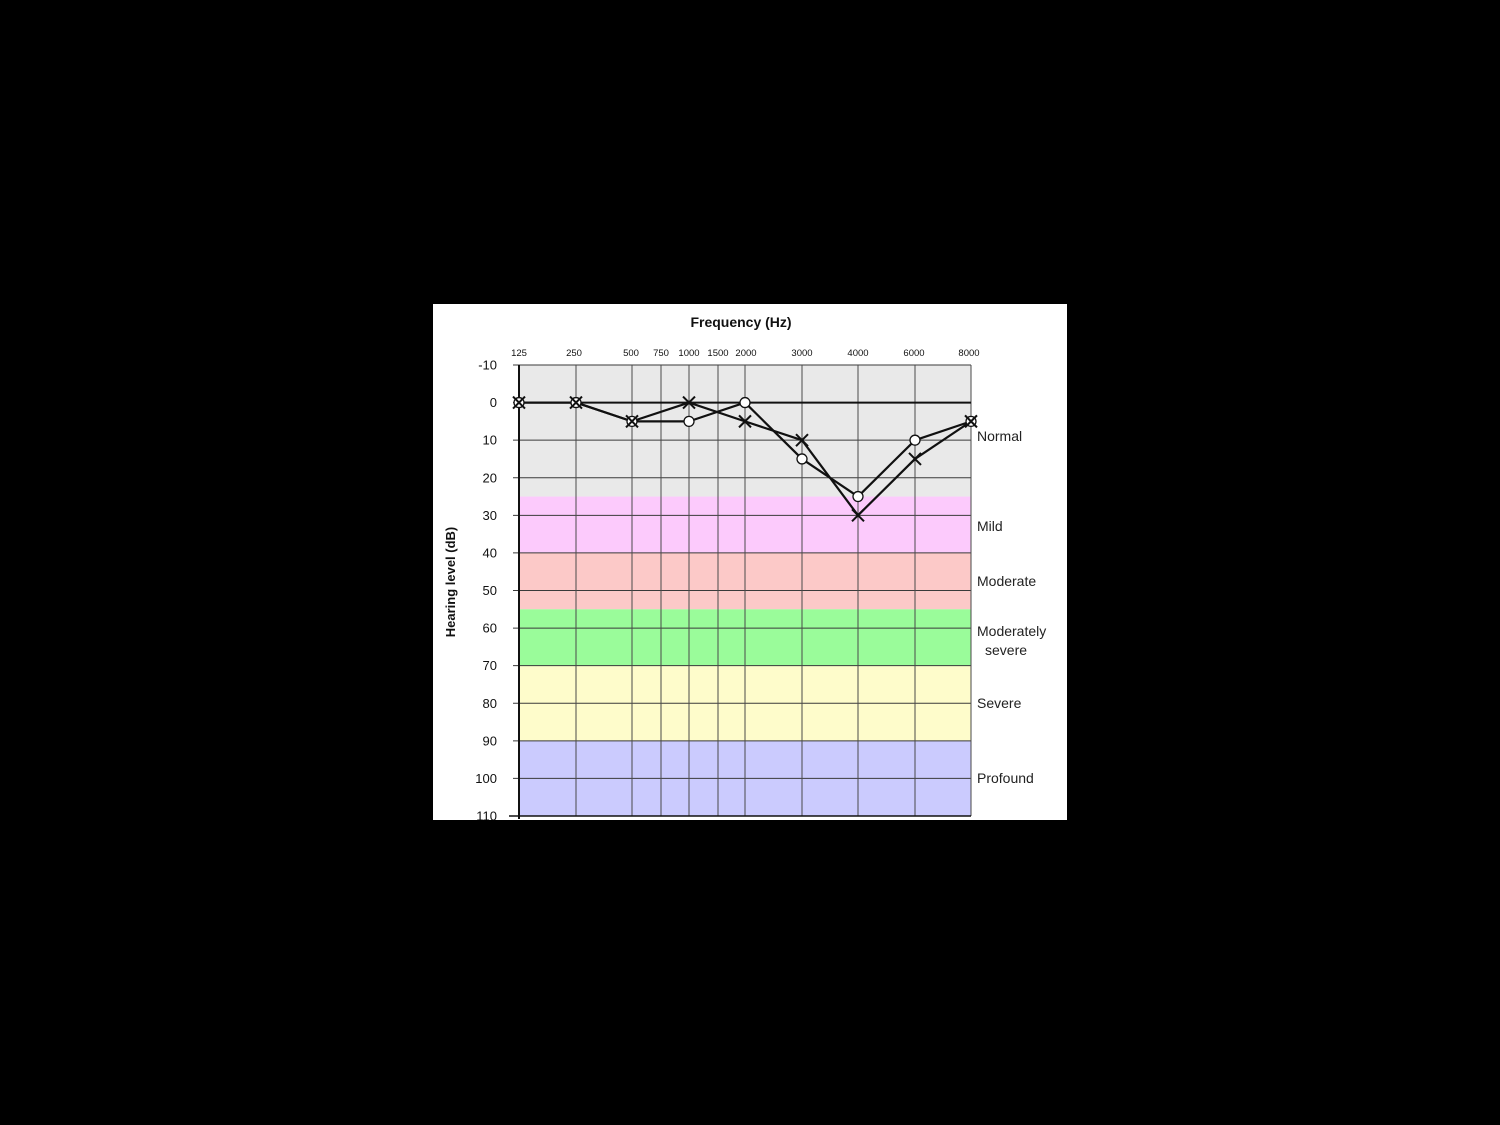  What do you see at coordinates (801, 353) in the screenshot?
I see `x-tick-label: 3000` at bounding box center [801, 353].